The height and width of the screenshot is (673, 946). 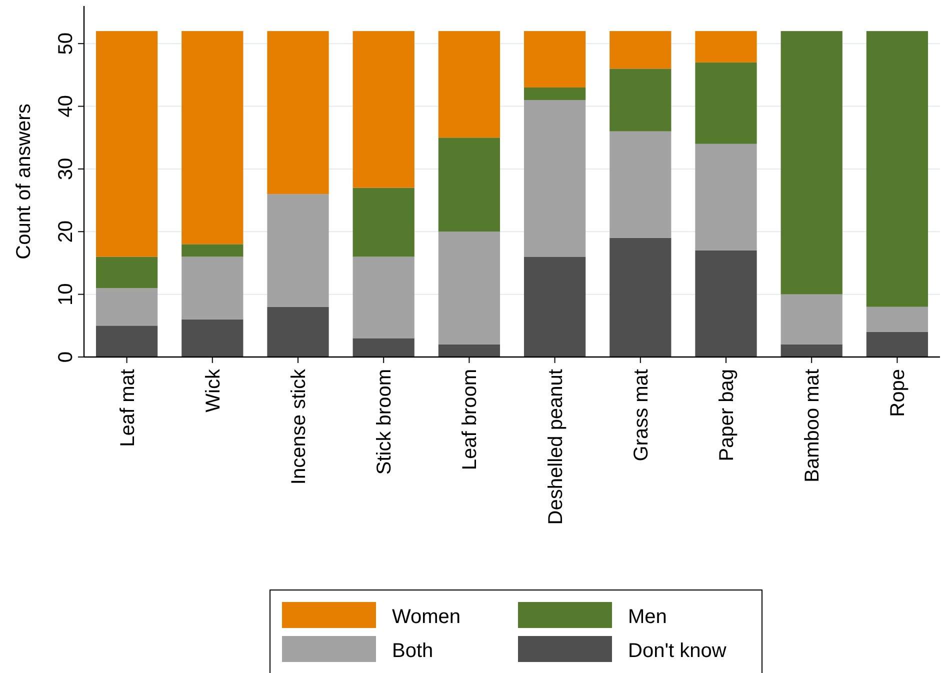 What do you see at coordinates (66, 106) in the screenshot?
I see `y-tick-label: 40` at bounding box center [66, 106].